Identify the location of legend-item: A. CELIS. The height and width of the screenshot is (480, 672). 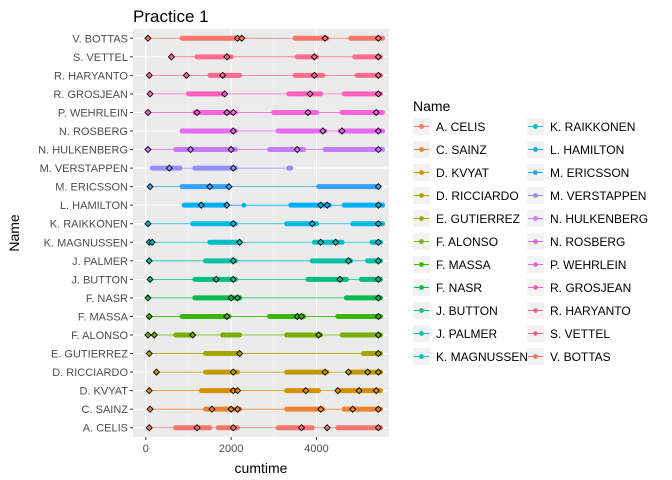
(449, 126).